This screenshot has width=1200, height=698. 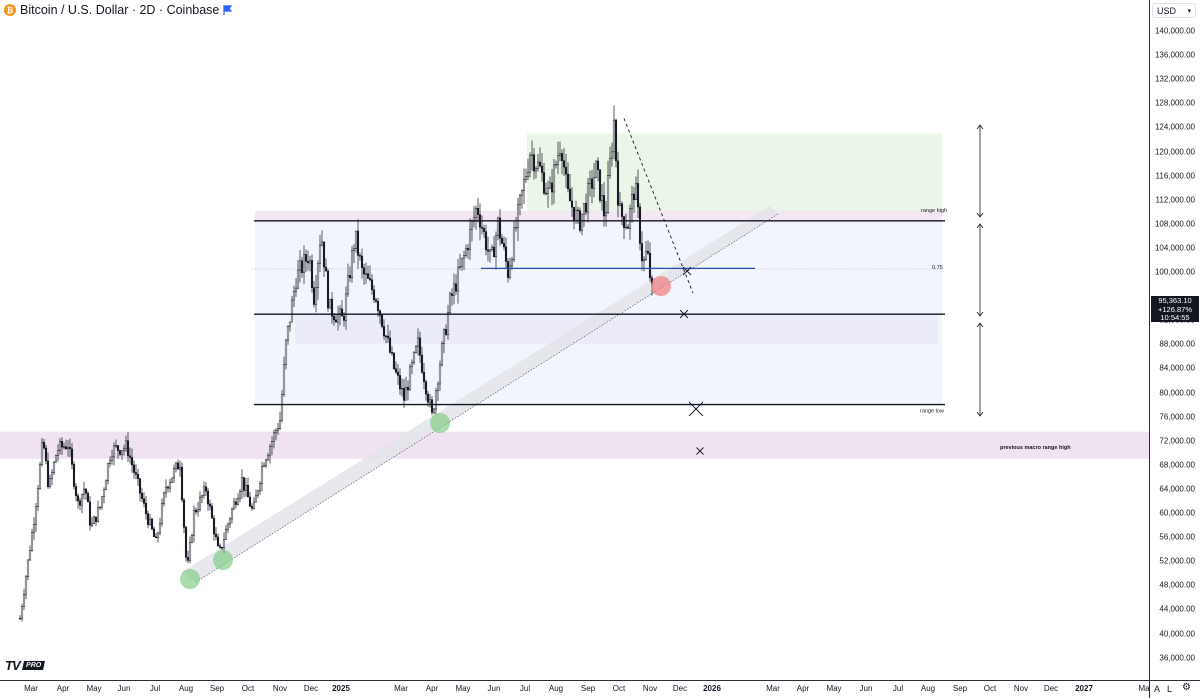 I want to click on red-circle-marker, so click(x=661, y=286).